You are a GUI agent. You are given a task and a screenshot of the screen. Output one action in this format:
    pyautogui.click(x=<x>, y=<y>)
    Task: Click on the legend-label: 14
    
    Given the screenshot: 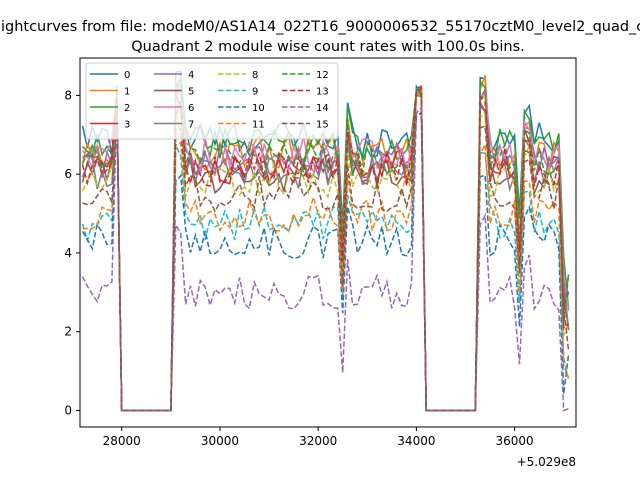 What is the action you would take?
    pyautogui.click(x=322, y=108)
    